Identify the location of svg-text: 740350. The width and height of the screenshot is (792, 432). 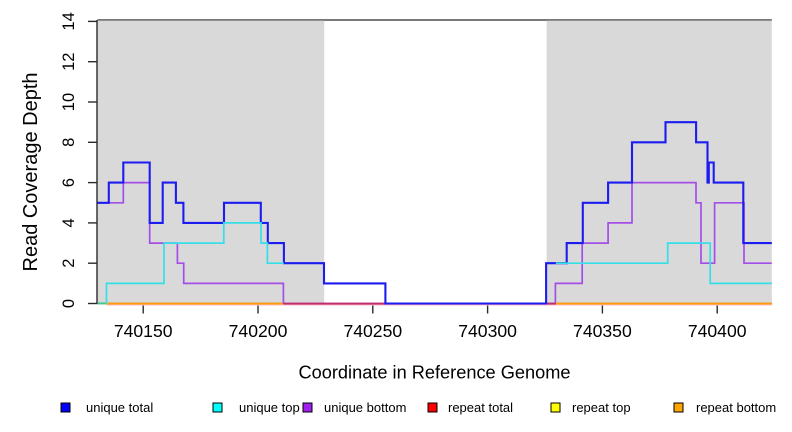
(602, 331).